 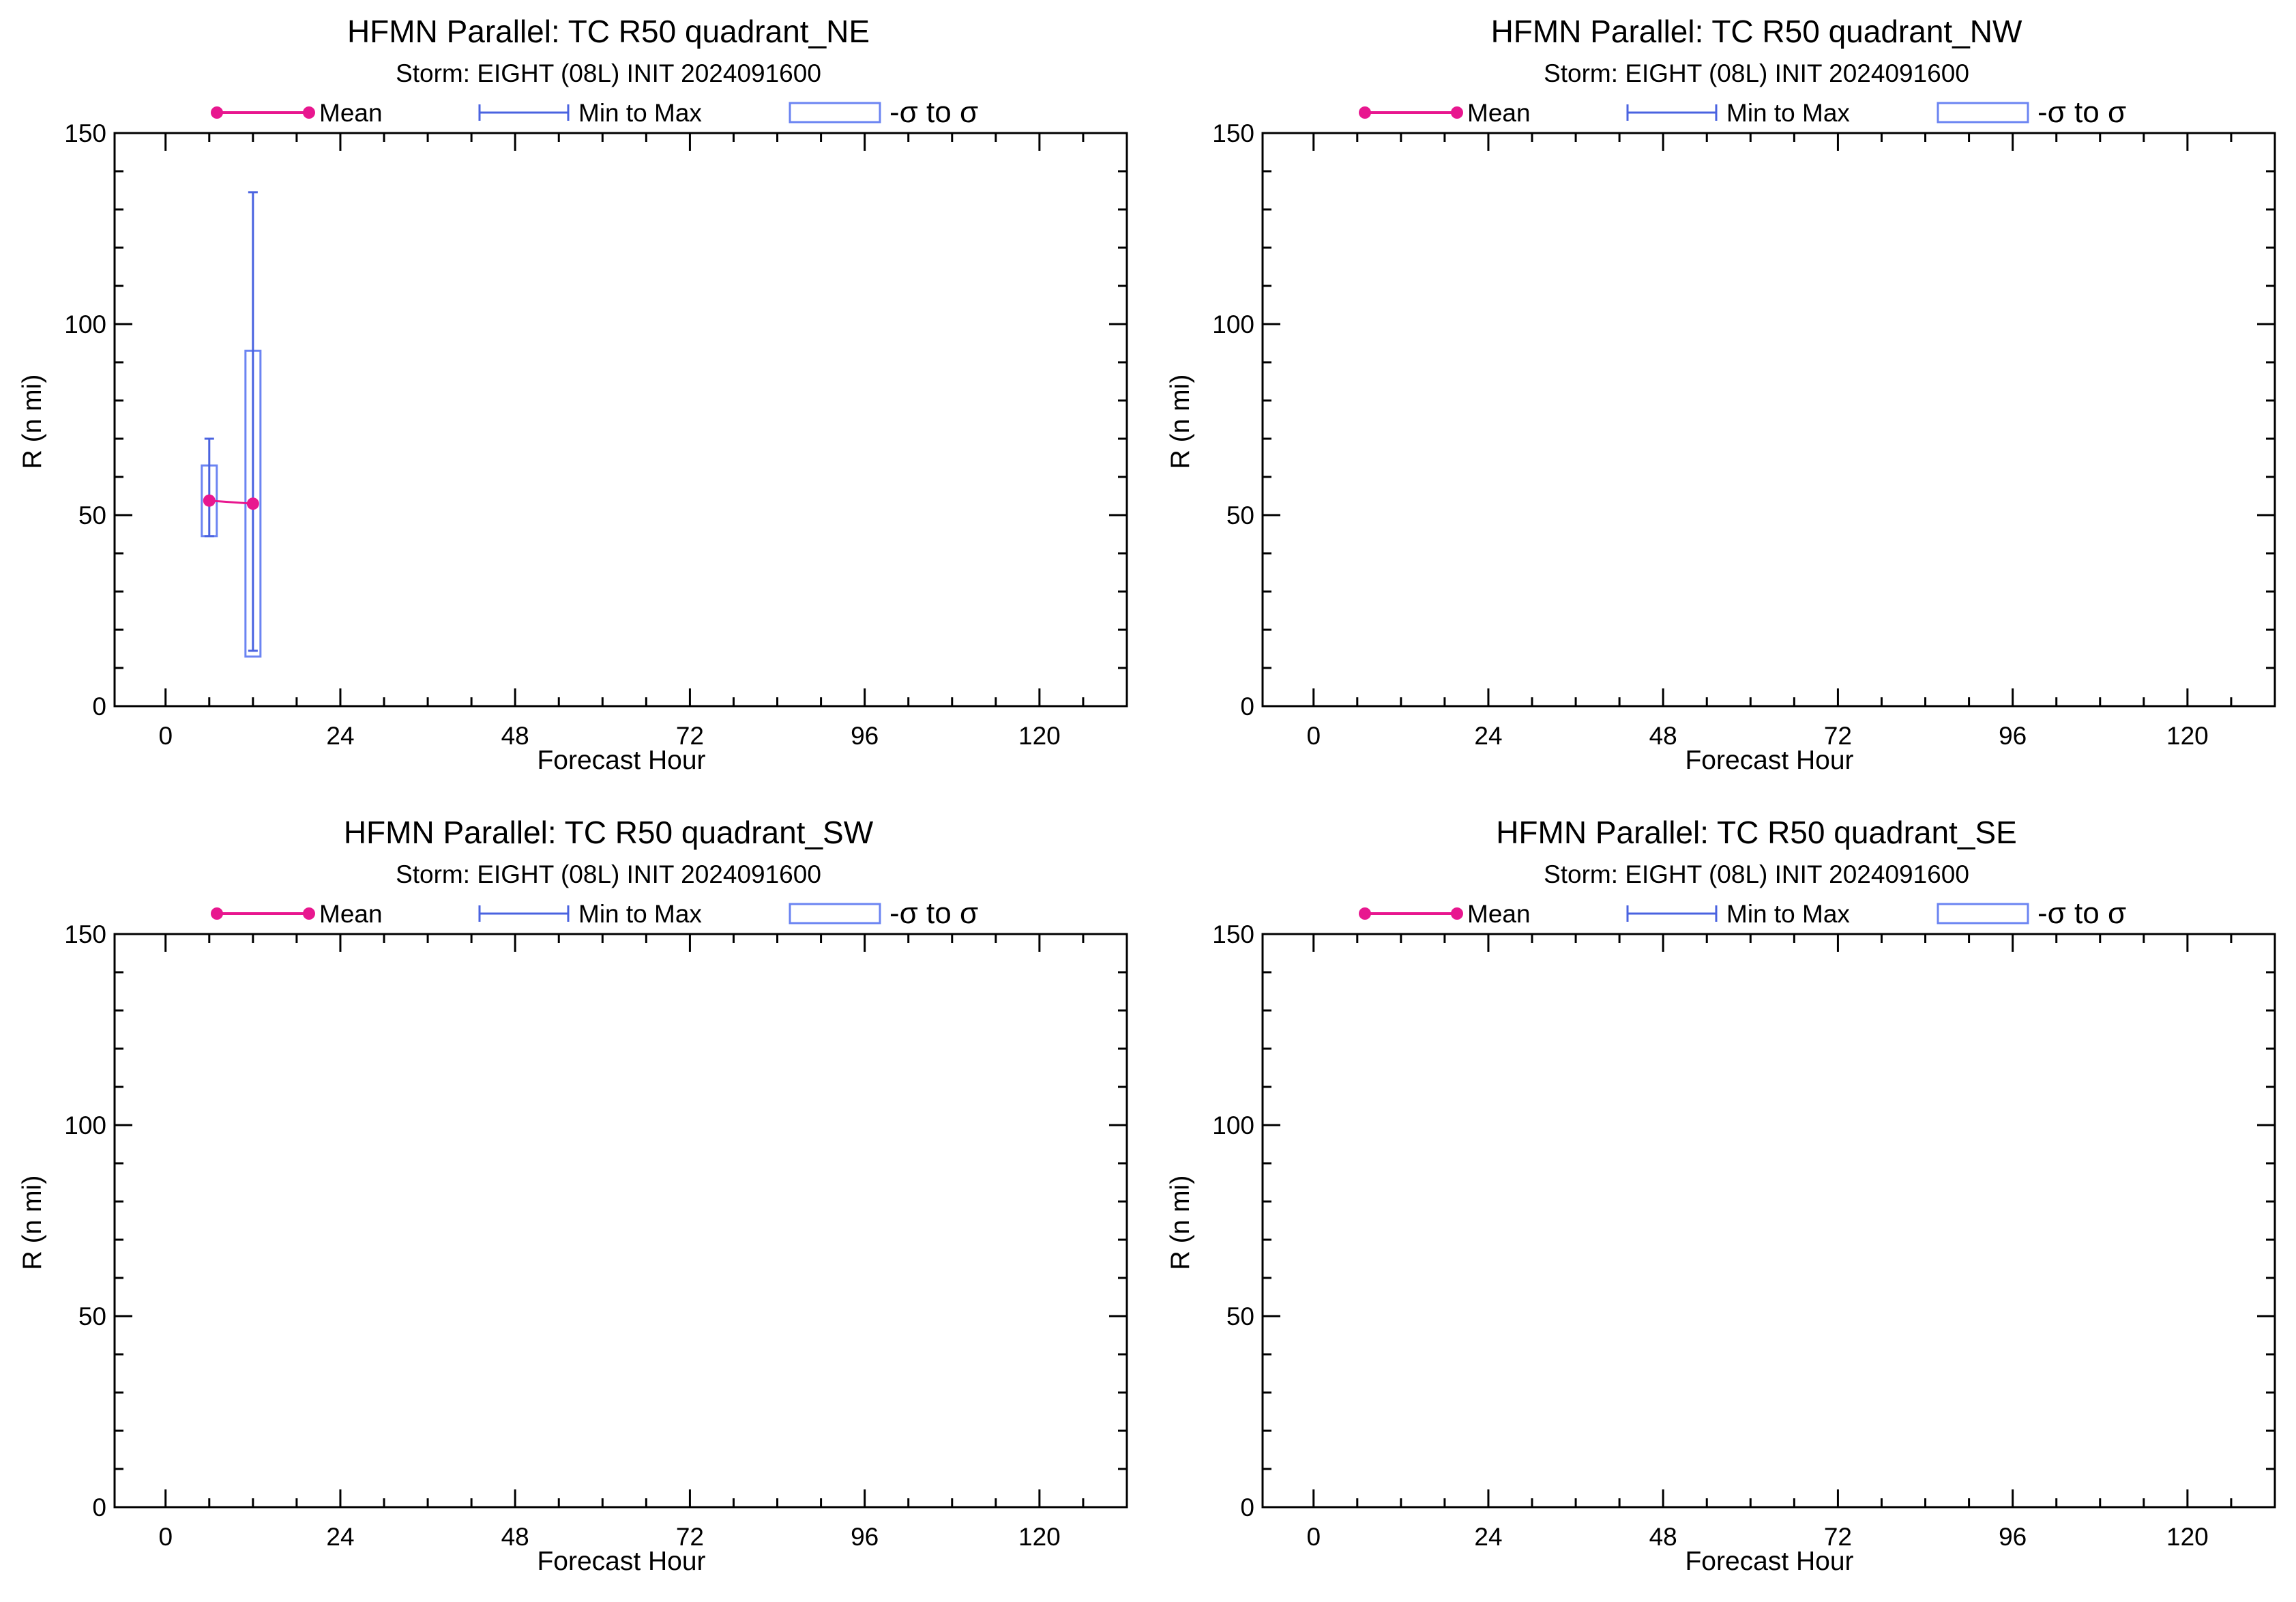 I want to click on chart-title: HFMN Parallel: TC R50 quadrant_SE, so click(x=1757, y=832).